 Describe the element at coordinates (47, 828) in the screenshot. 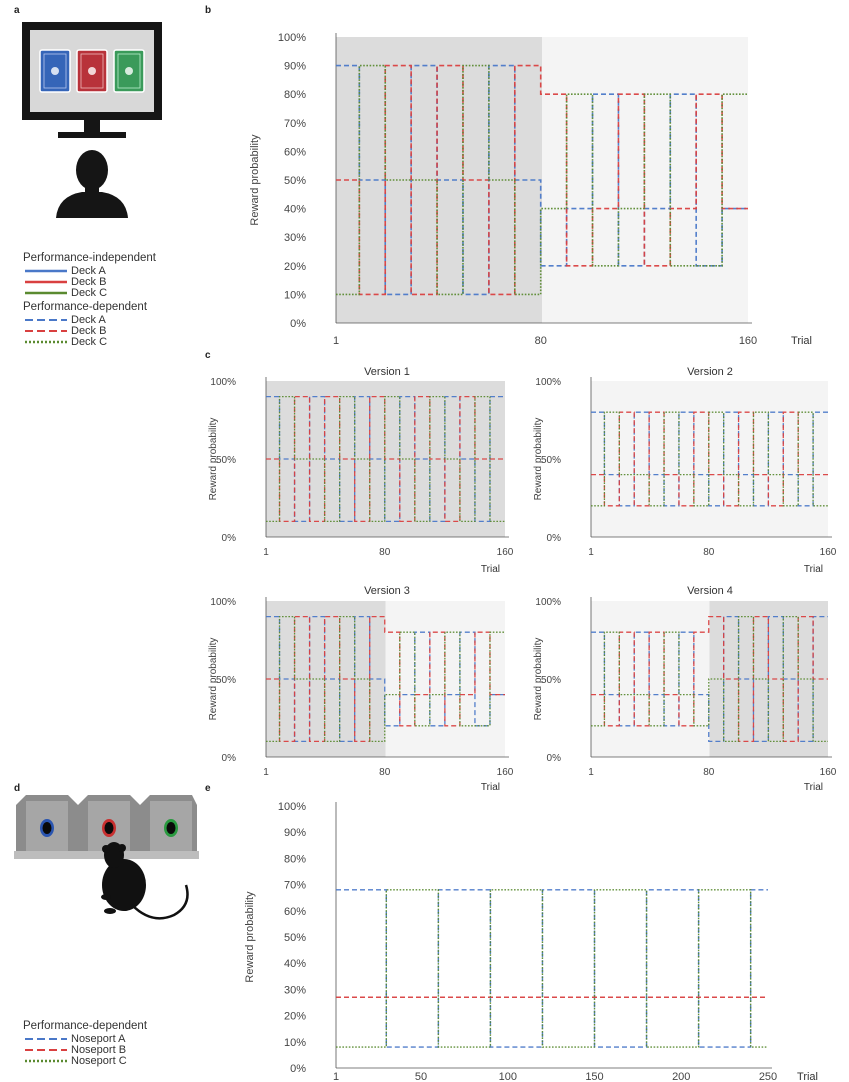

I see `noseport-blue-icon` at that location.